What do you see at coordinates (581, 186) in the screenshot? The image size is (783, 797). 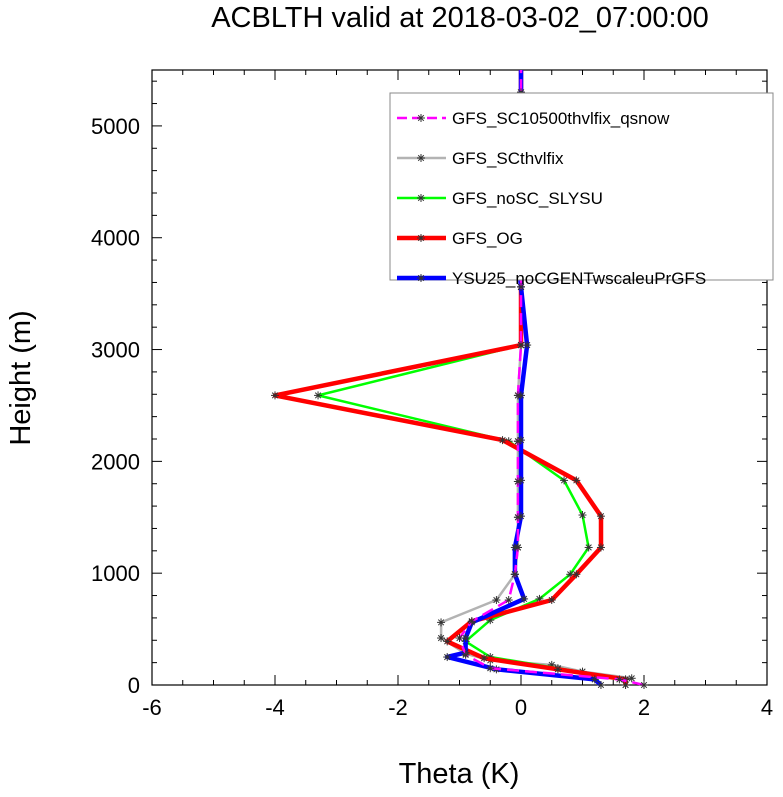 I see `legend-box` at bounding box center [581, 186].